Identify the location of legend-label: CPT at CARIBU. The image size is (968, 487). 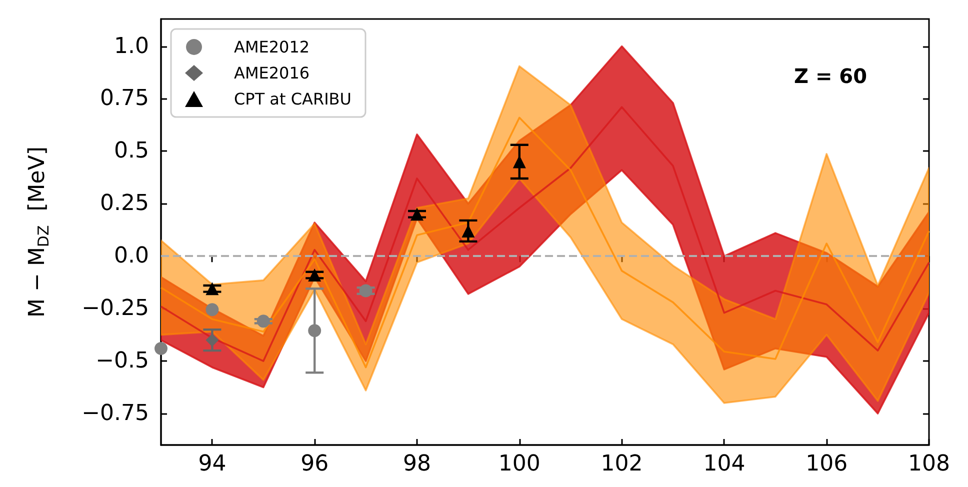
(293, 99).